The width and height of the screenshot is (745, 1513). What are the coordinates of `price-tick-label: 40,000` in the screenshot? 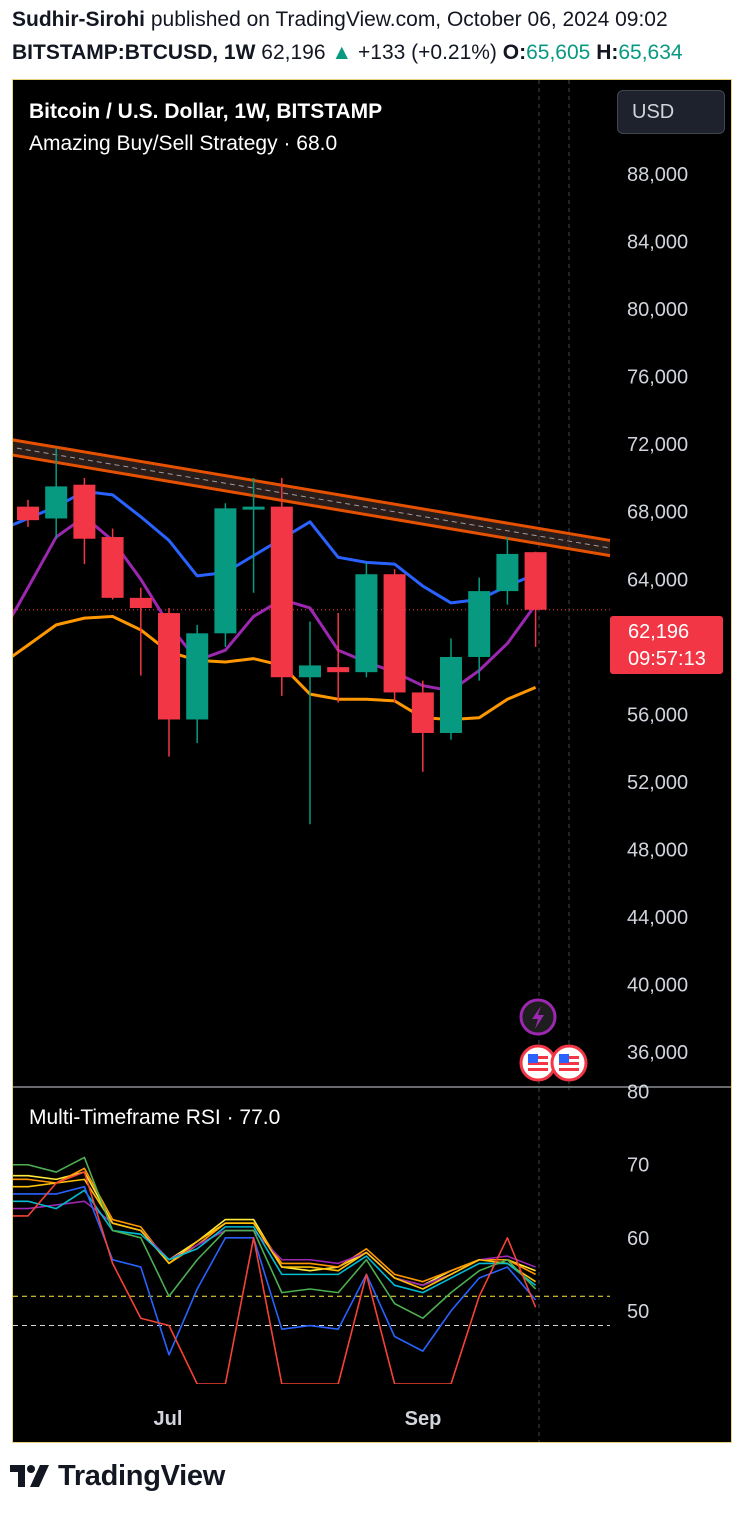 It's located at (657, 986).